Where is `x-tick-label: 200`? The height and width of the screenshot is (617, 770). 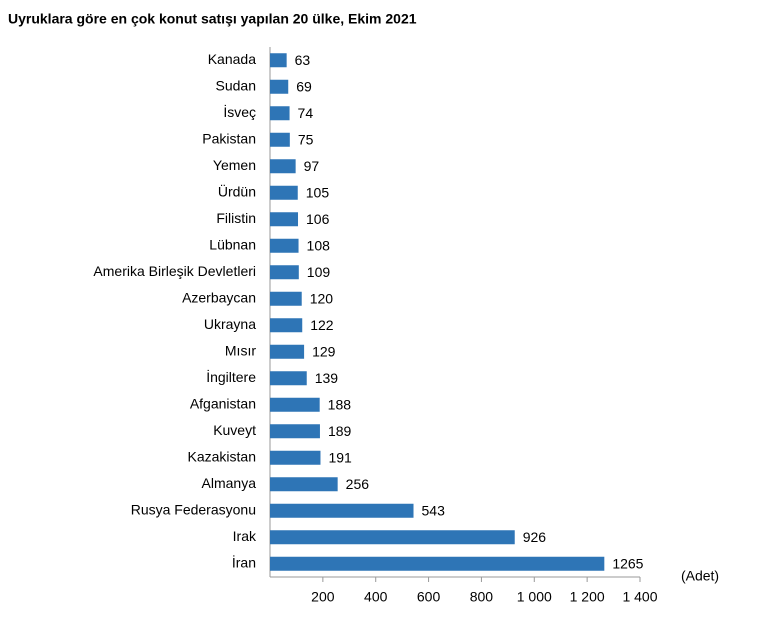
x-tick-label: 200 is located at coordinates (323, 597).